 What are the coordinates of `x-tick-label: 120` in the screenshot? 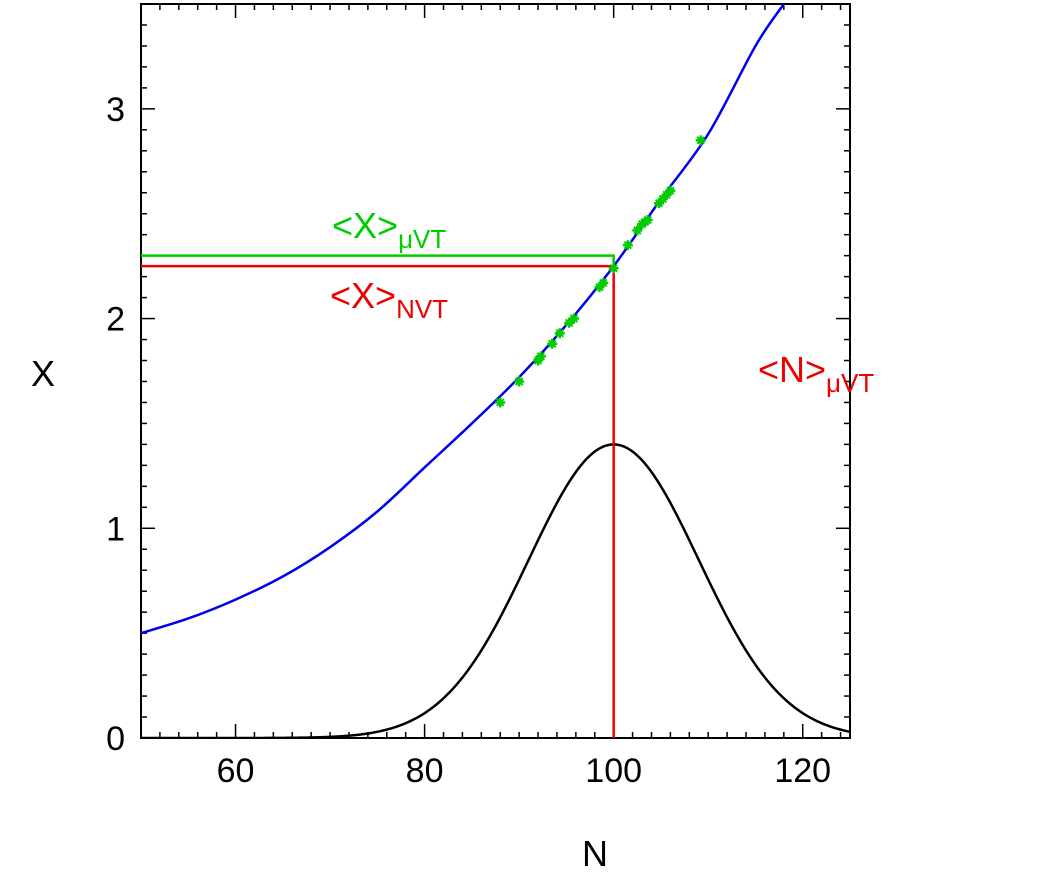 It's located at (802, 771).